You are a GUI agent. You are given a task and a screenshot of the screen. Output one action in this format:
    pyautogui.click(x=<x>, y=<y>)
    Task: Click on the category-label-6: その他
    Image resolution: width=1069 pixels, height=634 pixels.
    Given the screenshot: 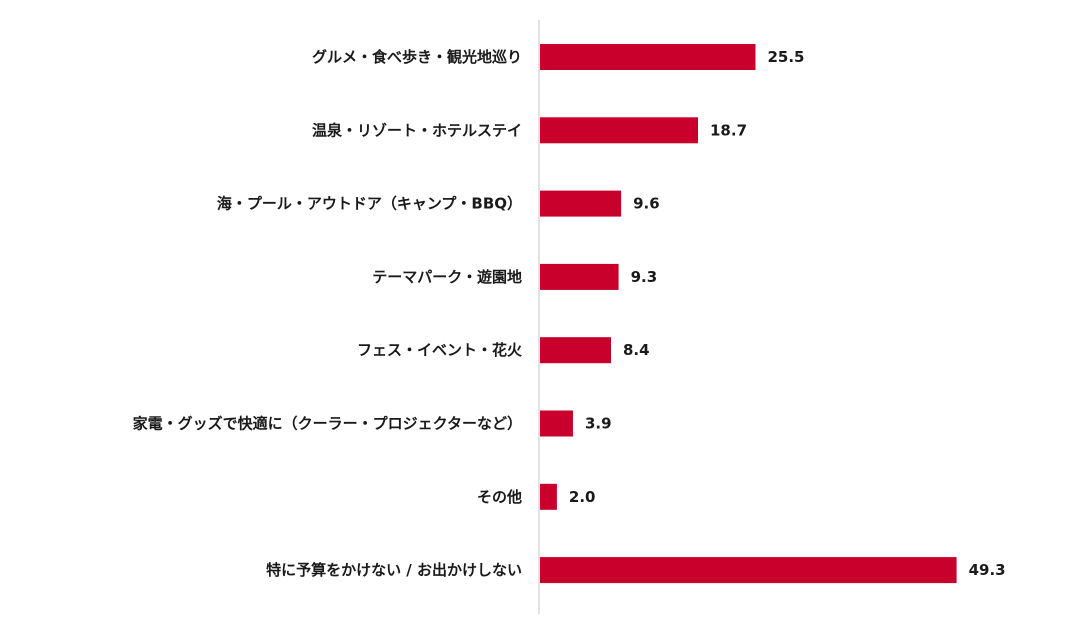 What is the action you would take?
    pyautogui.click(x=499, y=497)
    